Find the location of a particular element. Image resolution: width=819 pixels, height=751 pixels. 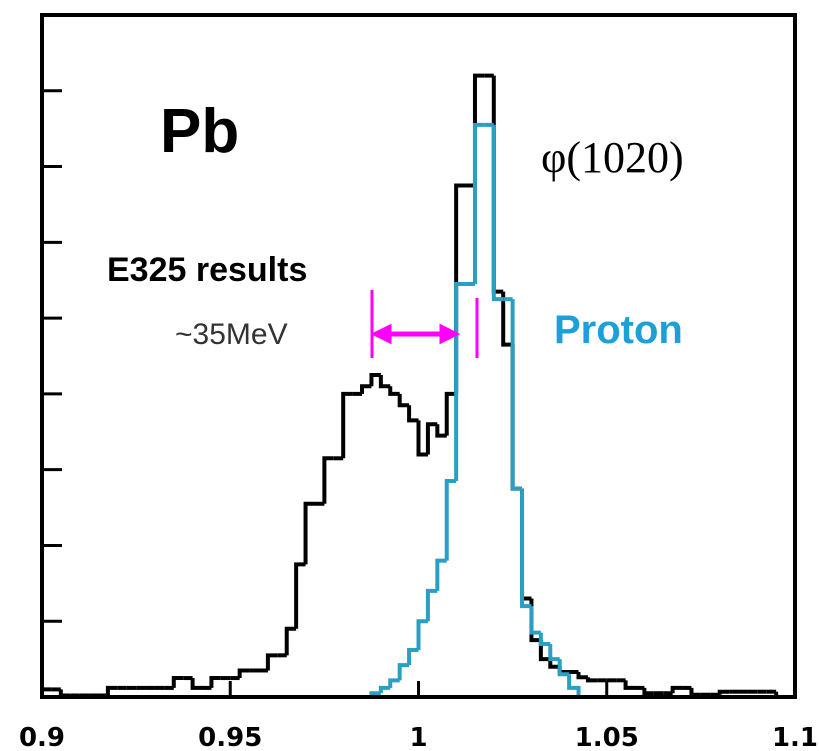

x-tick-label: 1.1 is located at coordinates (795, 737).